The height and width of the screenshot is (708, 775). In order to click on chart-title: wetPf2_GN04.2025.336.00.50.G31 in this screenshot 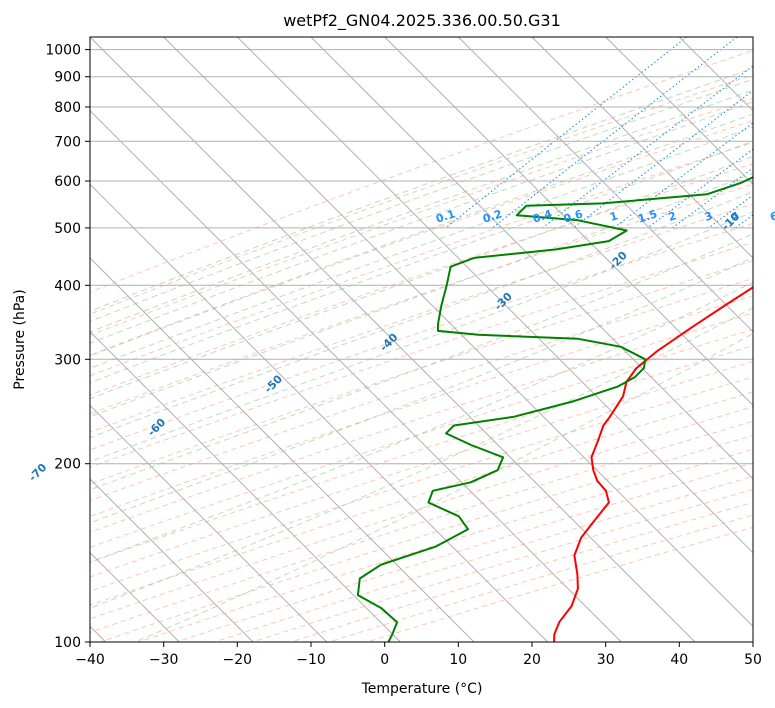, I will do `click(422, 21)`.